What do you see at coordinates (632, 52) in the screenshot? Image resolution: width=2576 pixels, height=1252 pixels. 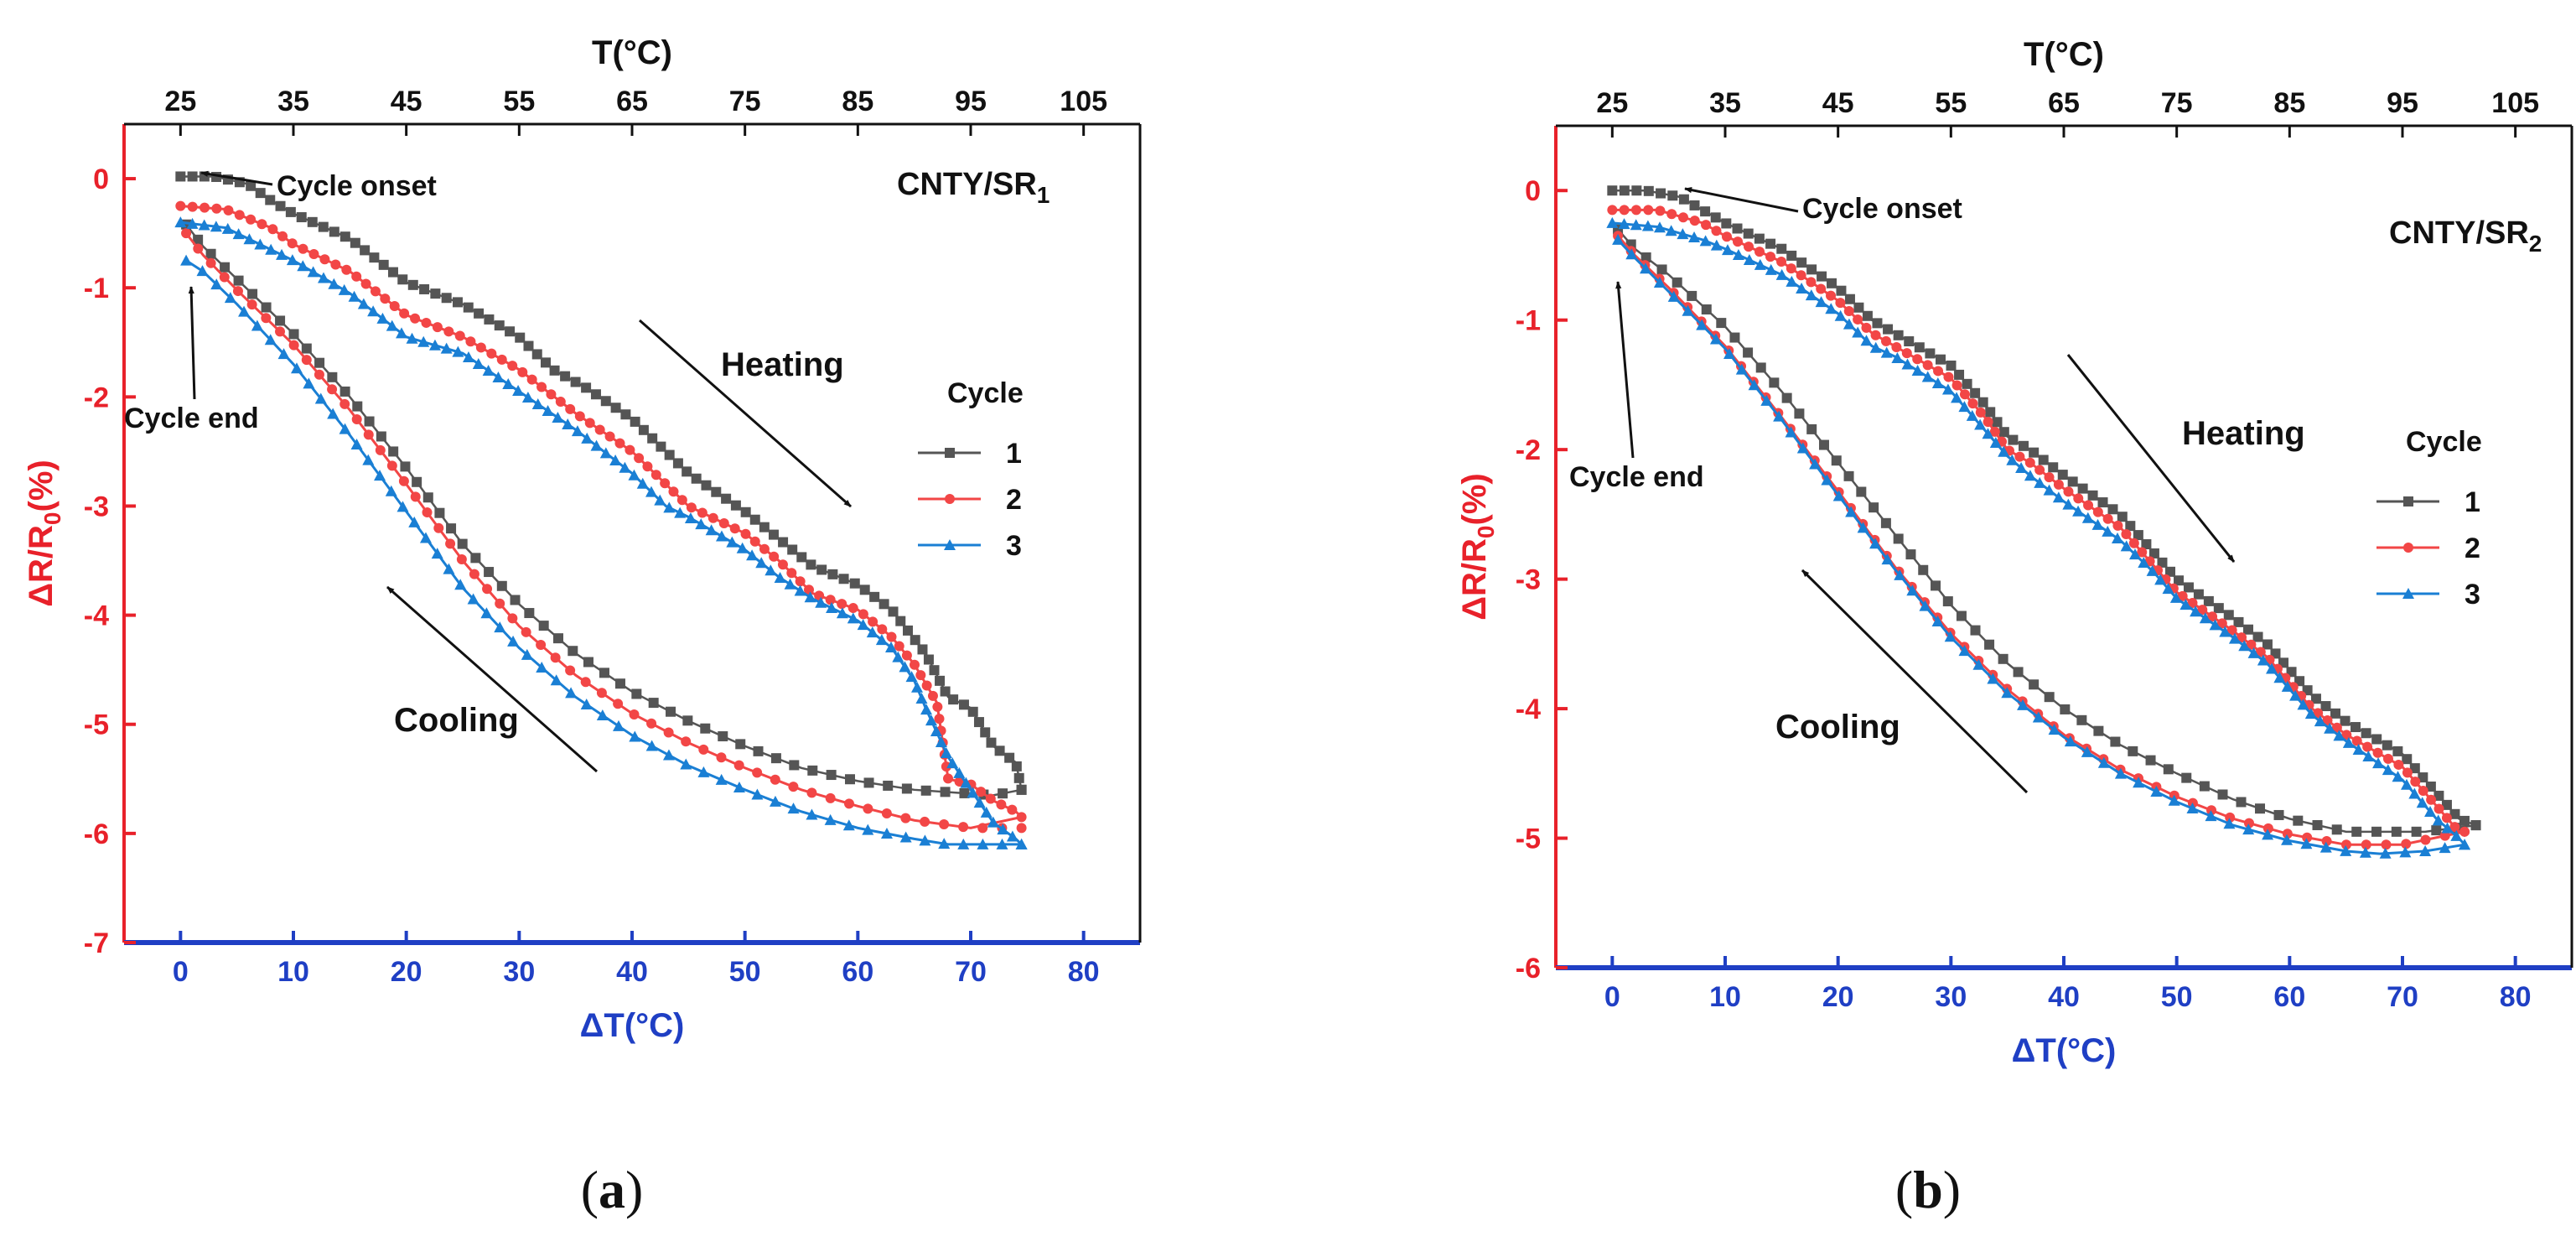 I see `x2-axis-title: T(°C)` at bounding box center [632, 52].